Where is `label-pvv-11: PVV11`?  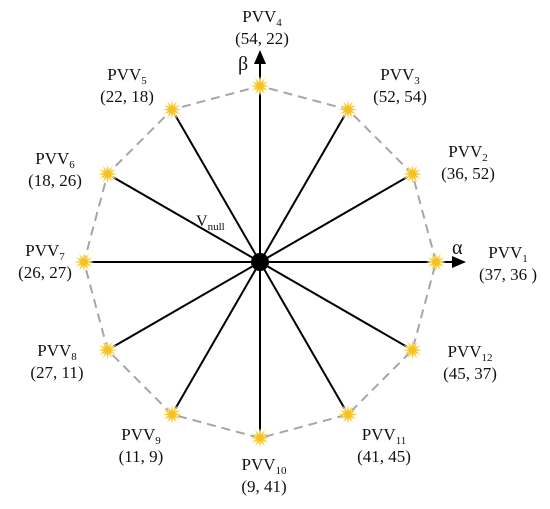
label-pvv-11: PVV11 is located at coordinates (384, 436).